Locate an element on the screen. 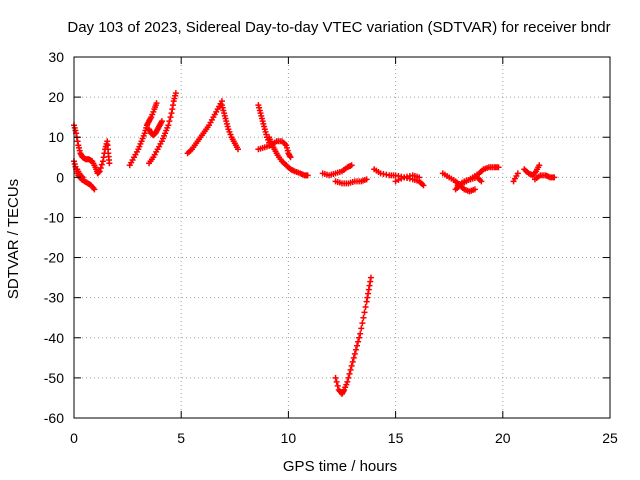 This screenshot has width=640, height=480. x-tick-label: 10 is located at coordinates (289, 438).